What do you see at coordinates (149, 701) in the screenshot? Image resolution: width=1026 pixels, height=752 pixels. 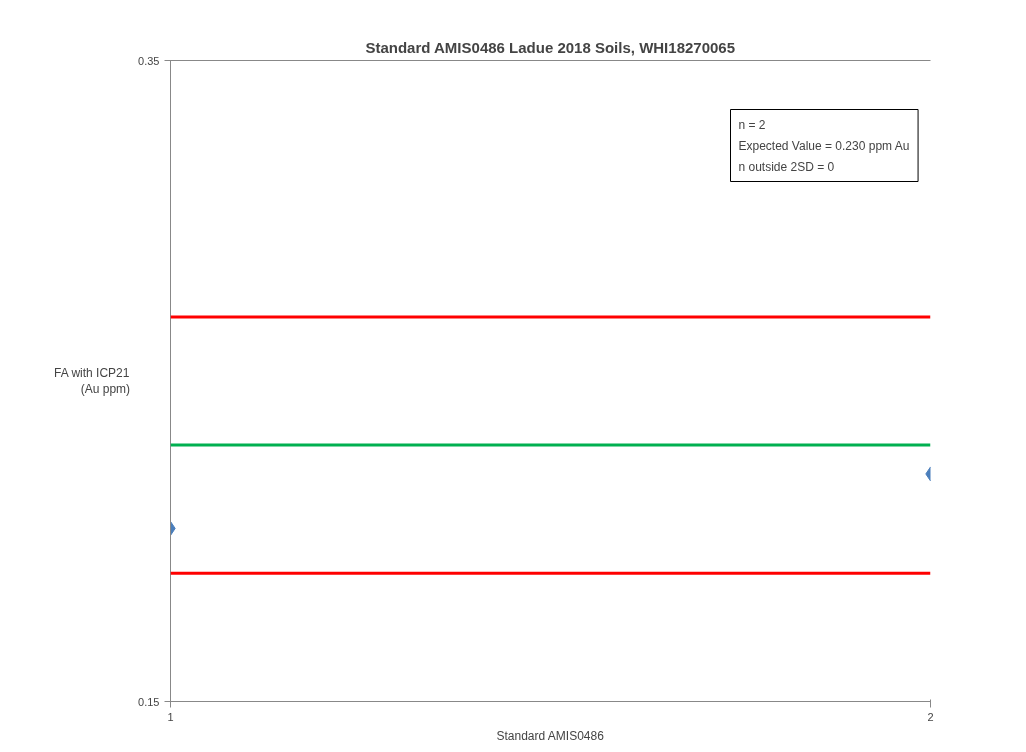 I see `y-tick-label: 0.15` at bounding box center [149, 701].